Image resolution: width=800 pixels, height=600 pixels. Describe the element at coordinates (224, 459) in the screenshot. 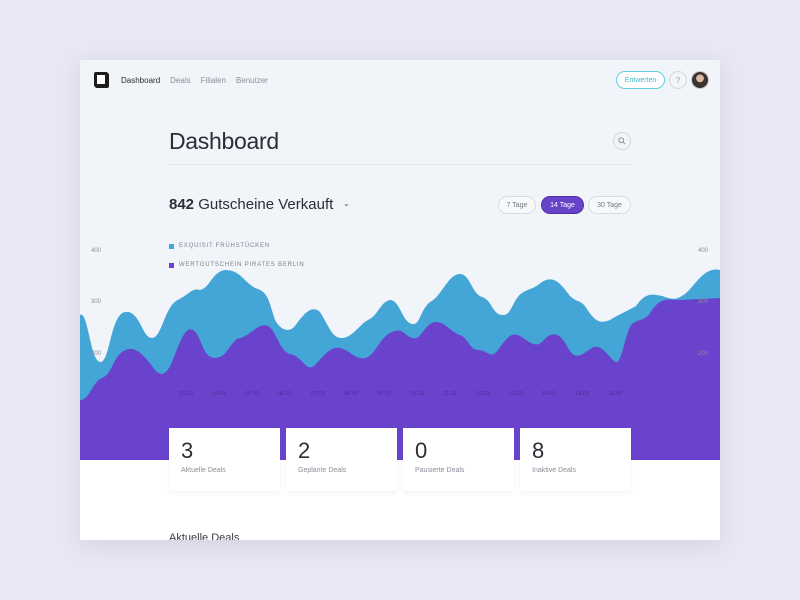

I see `stat-card-aktuelle: 3 Aktuelle Deals` at that location.